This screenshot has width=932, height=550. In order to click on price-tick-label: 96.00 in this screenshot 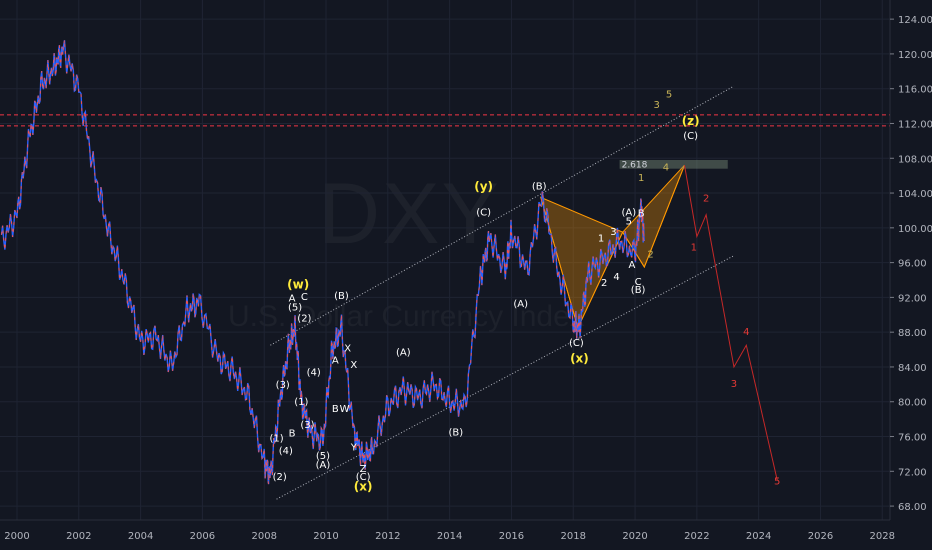, I will do `click(912, 264)`.